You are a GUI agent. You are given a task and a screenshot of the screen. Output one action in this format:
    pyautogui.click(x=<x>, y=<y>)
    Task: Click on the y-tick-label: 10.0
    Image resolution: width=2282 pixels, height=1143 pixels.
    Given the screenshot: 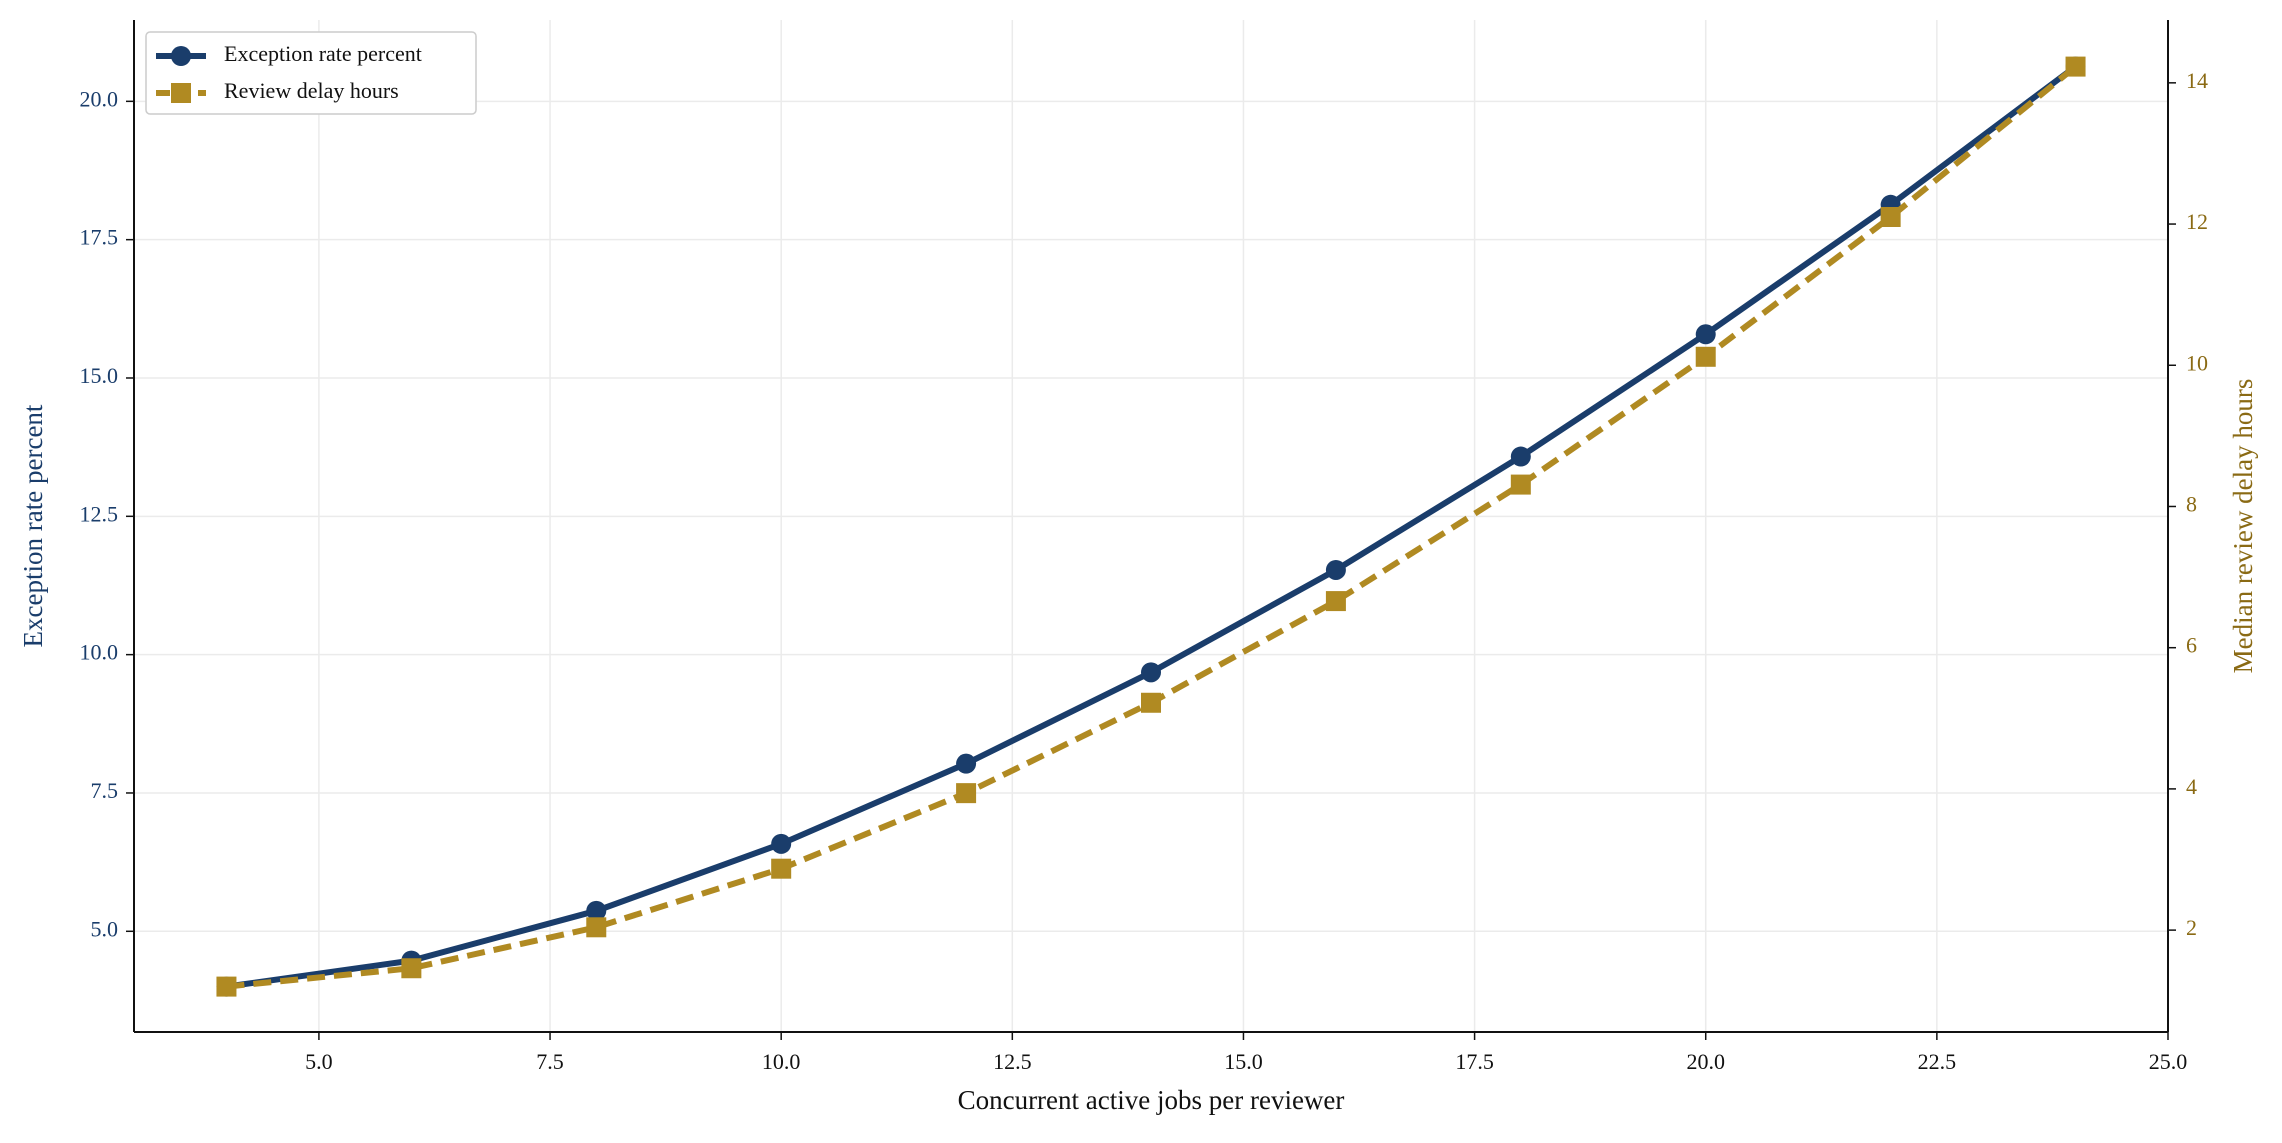 What is the action you would take?
    pyautogui.click(x=99, y=652)
    